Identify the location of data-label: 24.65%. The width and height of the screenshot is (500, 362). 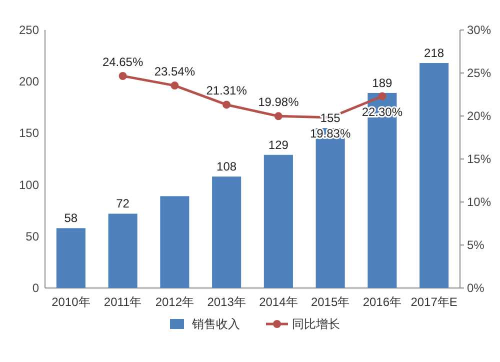
(123, 62).